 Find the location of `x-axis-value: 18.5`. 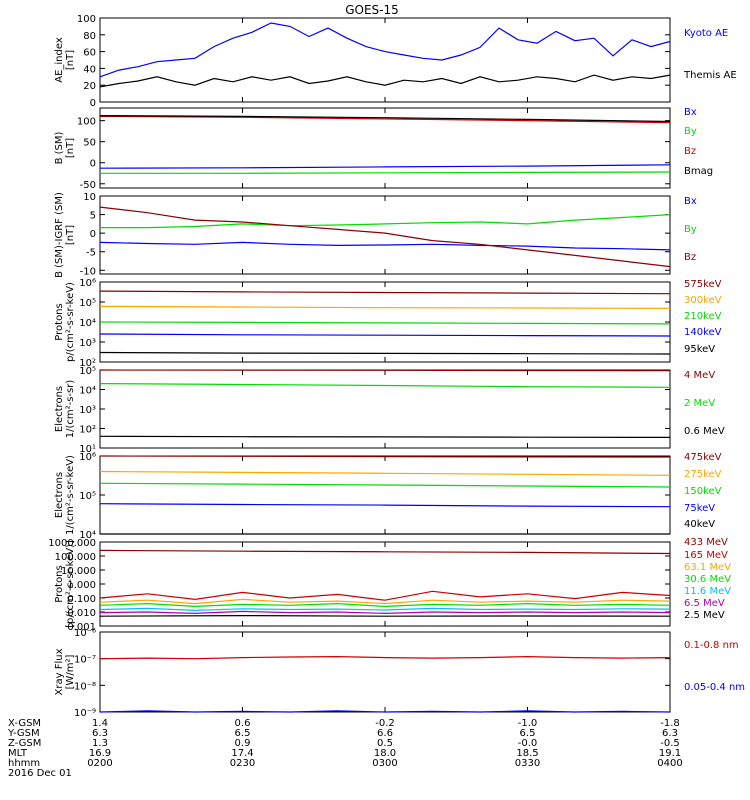

x-axis-value: 18.5 is located at coordinates (527, 753).